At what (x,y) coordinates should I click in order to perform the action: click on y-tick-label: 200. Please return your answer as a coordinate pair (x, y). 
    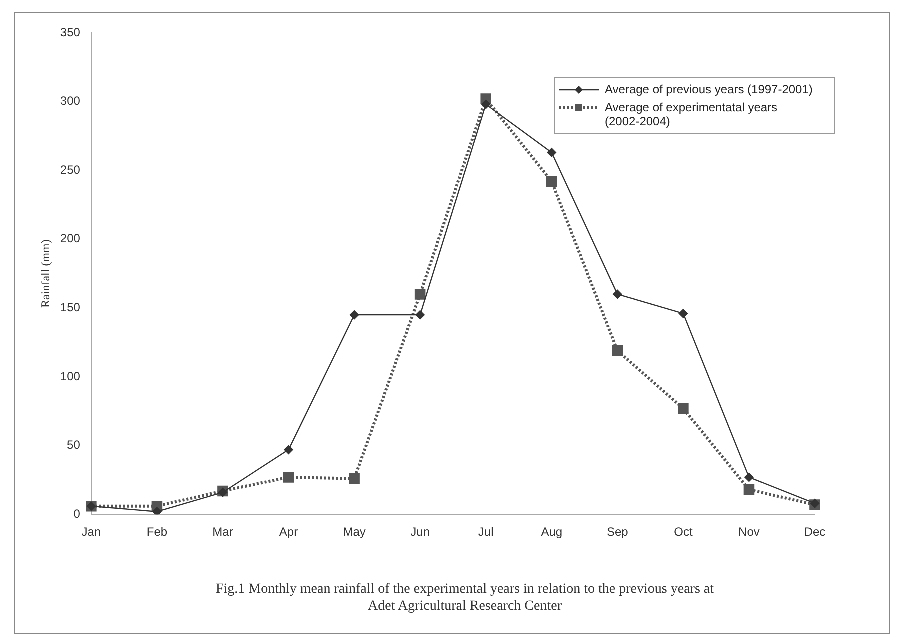
    Looking at the image, I should click on (70, 239).